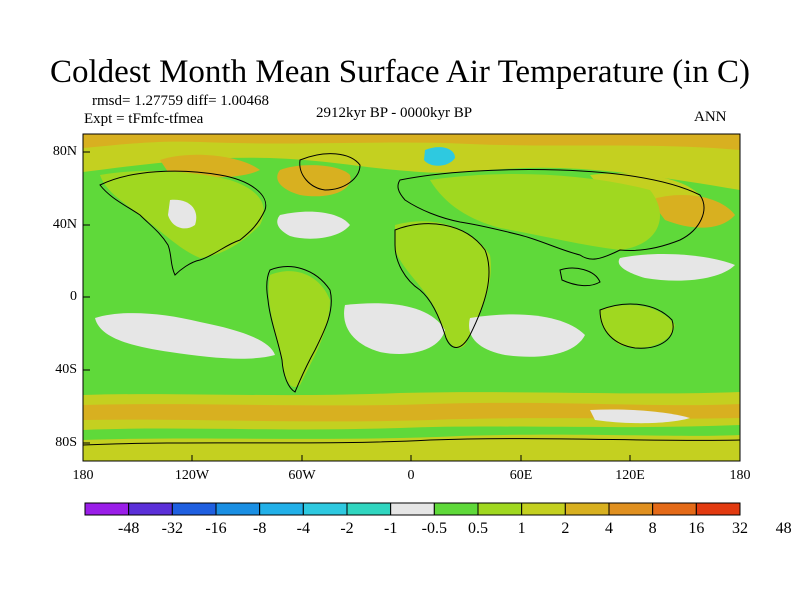 The height and width of the screenshot is (600, 800). What do you see at coordinates (210, 166) in the screenshot?
I see `canada-warm-patch` at bounding box center [210, 166].